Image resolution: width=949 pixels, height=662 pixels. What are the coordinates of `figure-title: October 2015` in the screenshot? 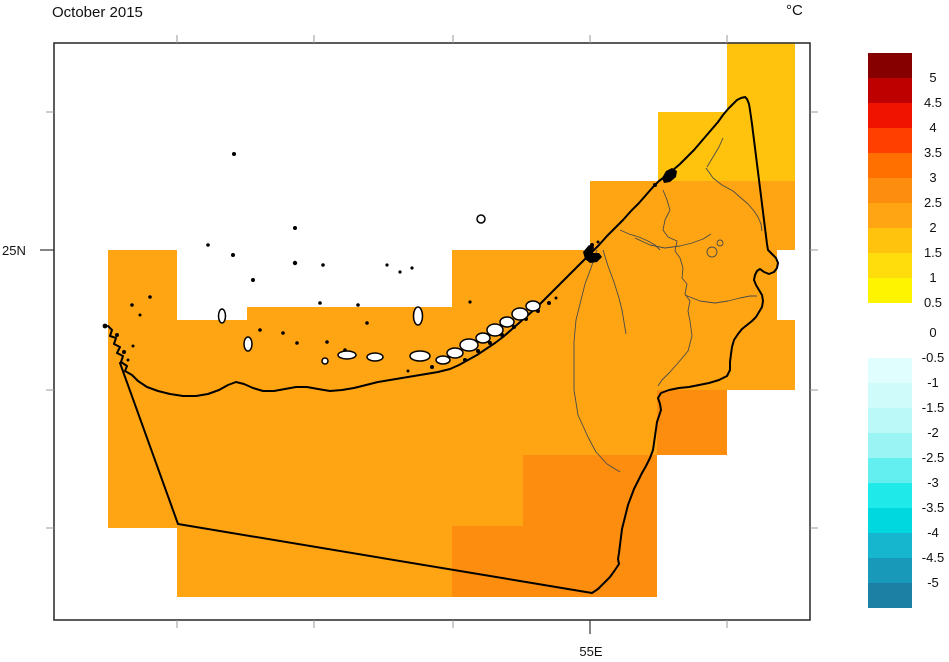 It's located at (97, 12).